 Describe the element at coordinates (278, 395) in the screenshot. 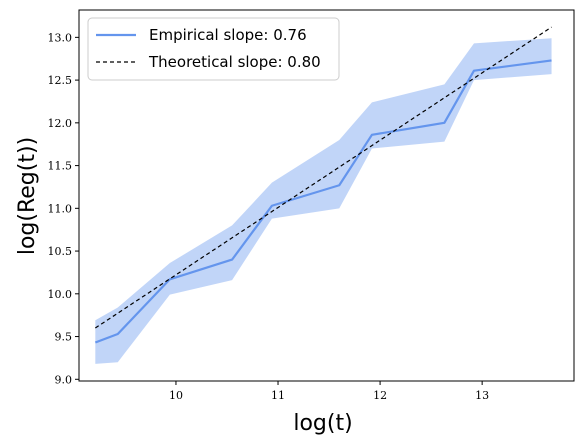

I see `x-tick-label: 11` at that location.